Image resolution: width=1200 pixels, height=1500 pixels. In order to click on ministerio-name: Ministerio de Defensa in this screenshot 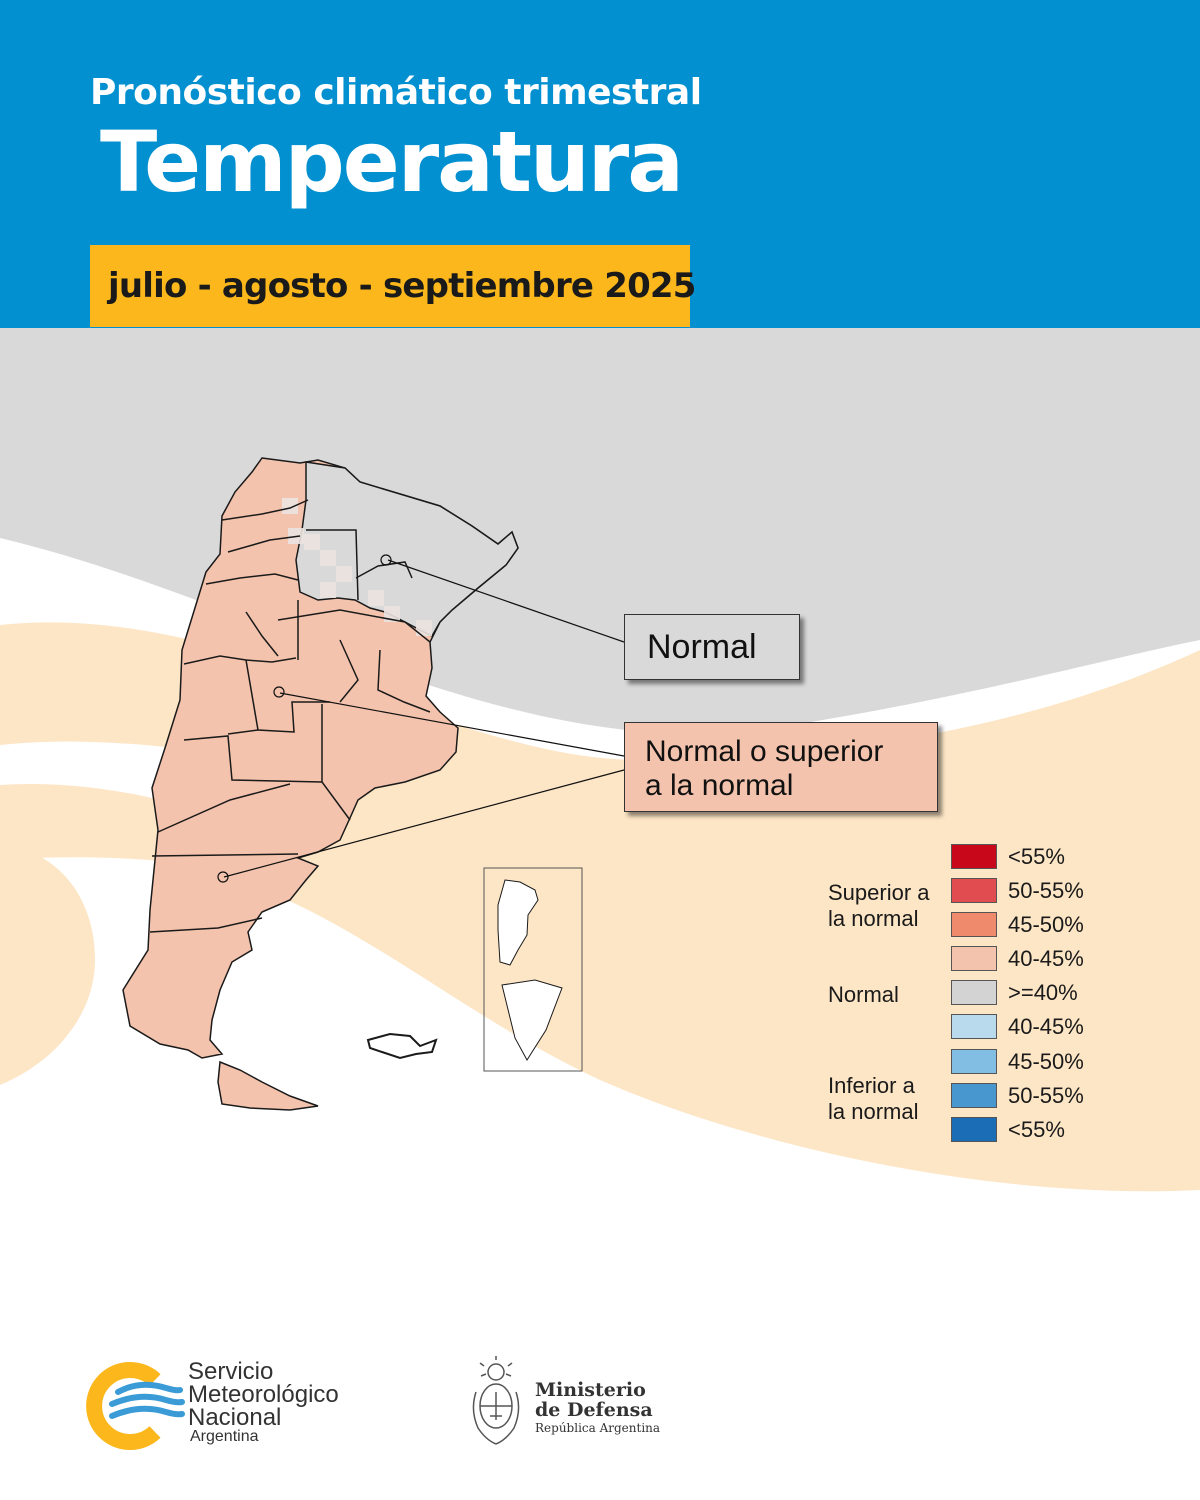, I will do `click(594, 1400)`.